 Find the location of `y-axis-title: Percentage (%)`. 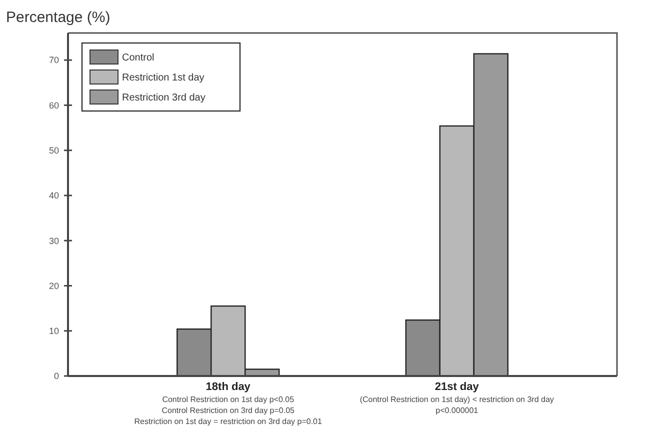

y-axis-title: Percentage (%) is located at coordinates (58, 17).